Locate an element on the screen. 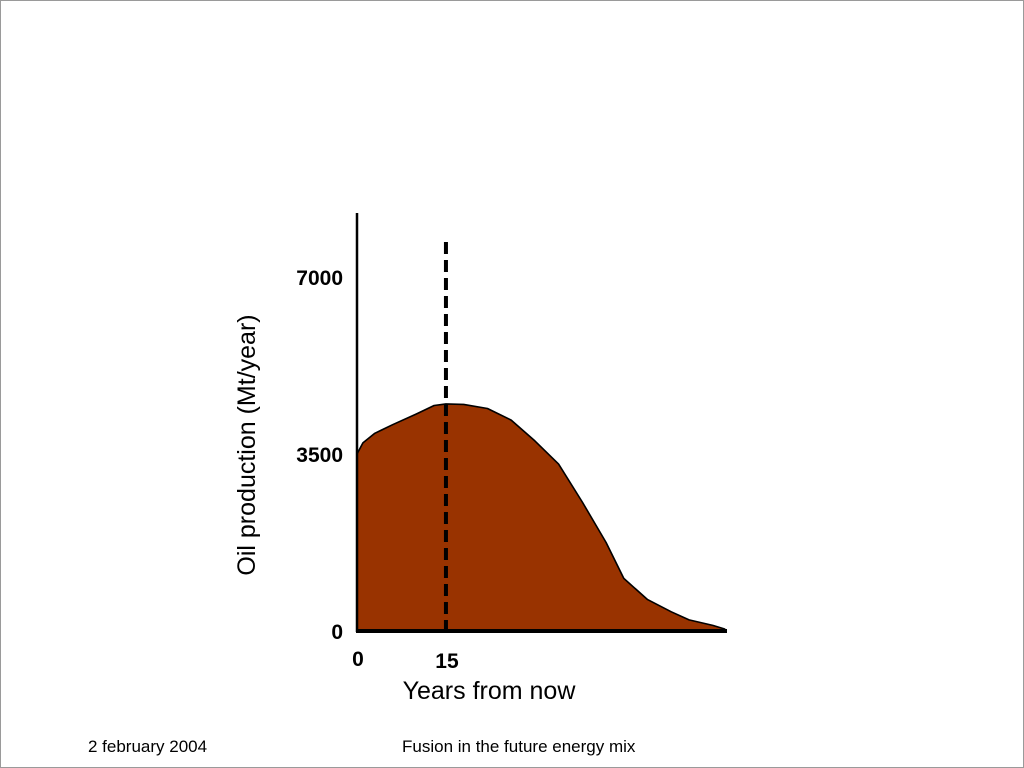 This screenshot has height=768, width=1024. y-tick-label: 3500 is located at coordinates (319, 455).